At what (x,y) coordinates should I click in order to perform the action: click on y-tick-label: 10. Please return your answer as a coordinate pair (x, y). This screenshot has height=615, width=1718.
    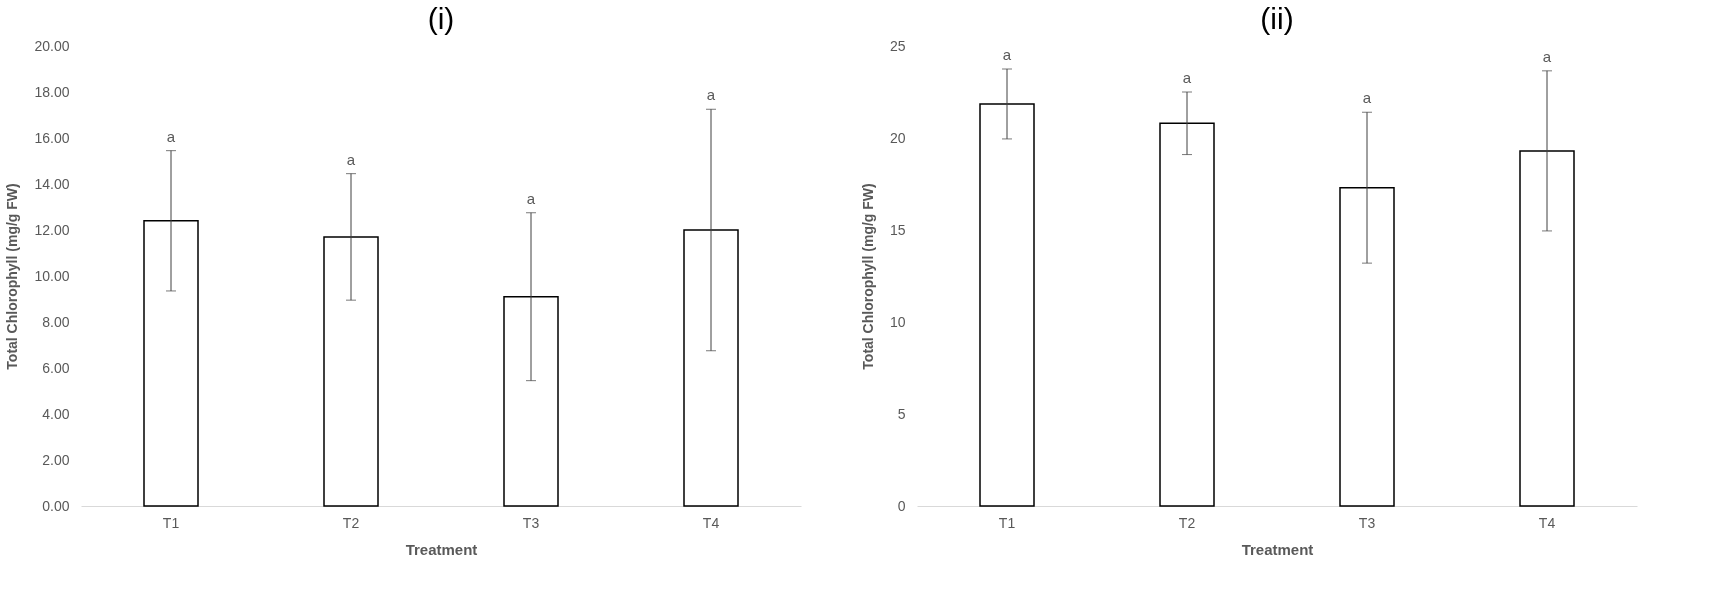
    Looking at the image, I should click on (897, 321).